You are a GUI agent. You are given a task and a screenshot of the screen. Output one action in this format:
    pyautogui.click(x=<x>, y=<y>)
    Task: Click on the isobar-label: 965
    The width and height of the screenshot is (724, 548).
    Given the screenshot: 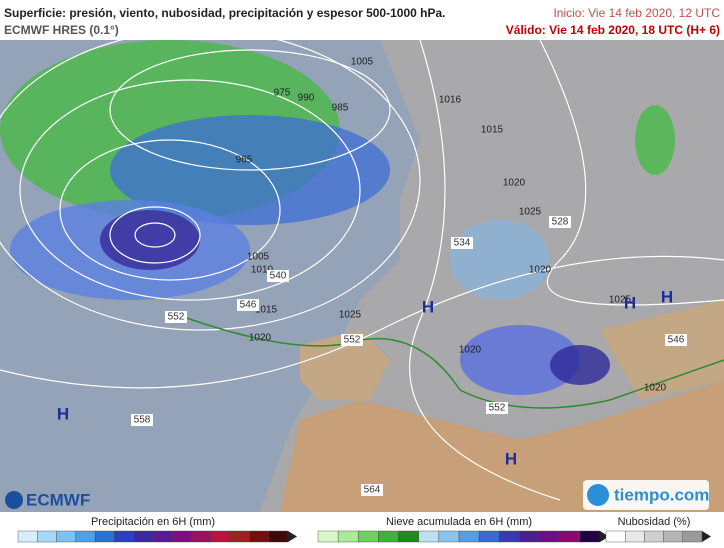 What is the action you would take?
    pyautogui.click(x=244, y=160)
    